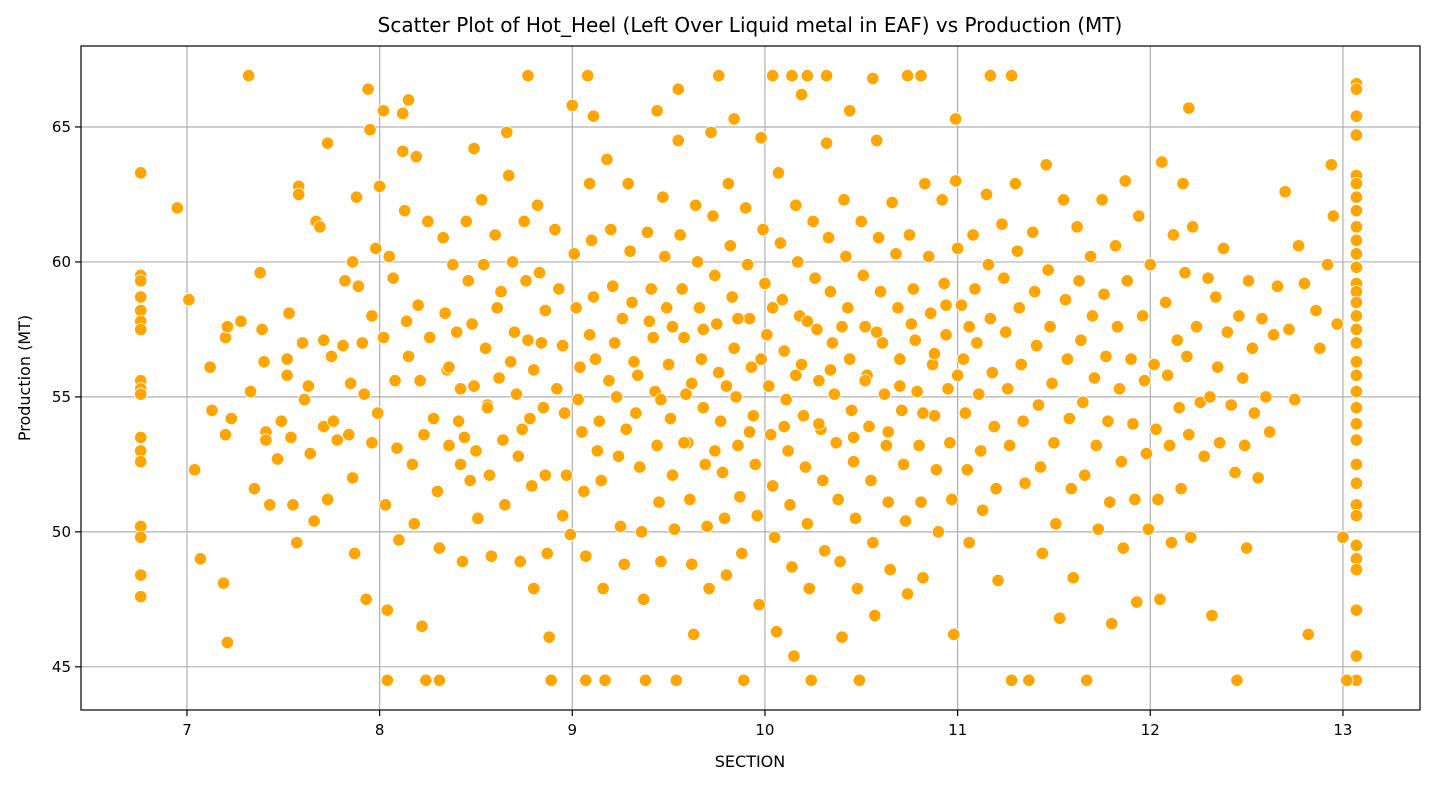  What do you see at coordinates (380, 730) in the screenshot?
I see `x-tick-label: 8` at bounding box center [380, 730].